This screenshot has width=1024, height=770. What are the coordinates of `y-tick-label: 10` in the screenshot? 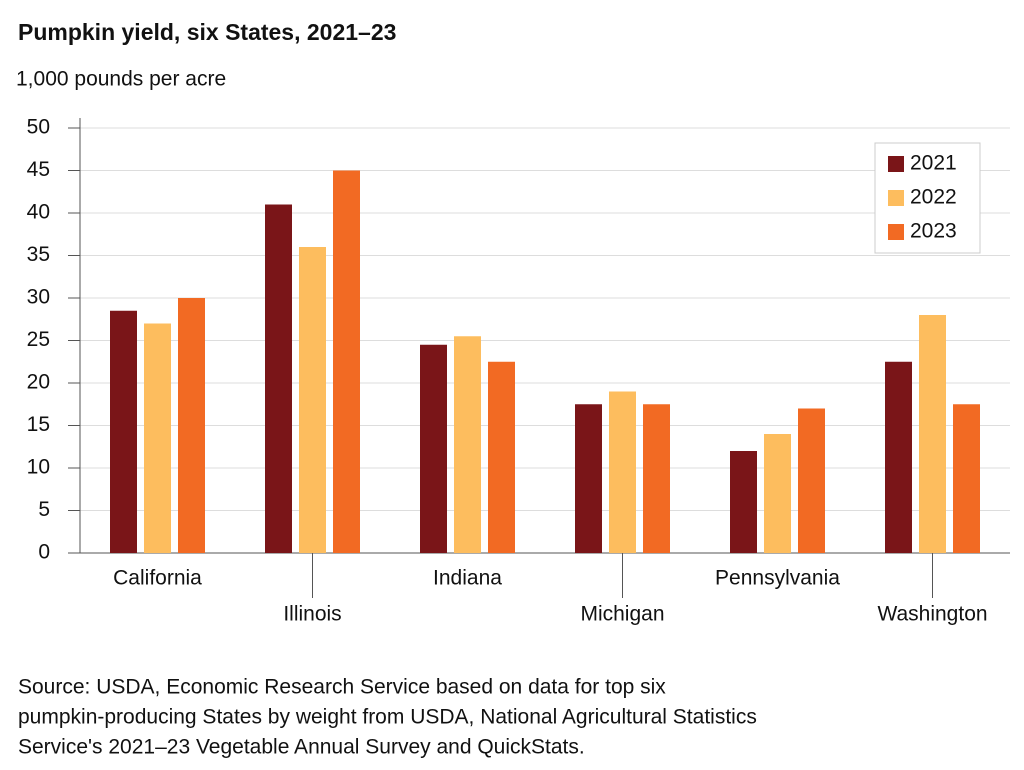 It's located at (38, 467).